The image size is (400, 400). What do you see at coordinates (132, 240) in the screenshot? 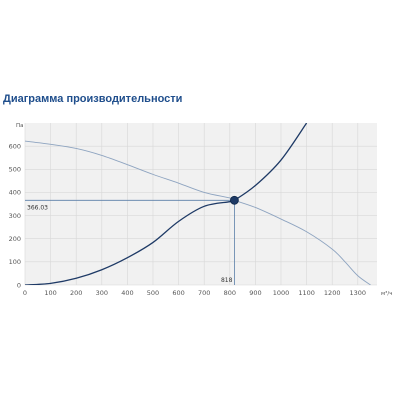
I see `operating-point-group: 366.03 818` at bounding box center [132, 240].